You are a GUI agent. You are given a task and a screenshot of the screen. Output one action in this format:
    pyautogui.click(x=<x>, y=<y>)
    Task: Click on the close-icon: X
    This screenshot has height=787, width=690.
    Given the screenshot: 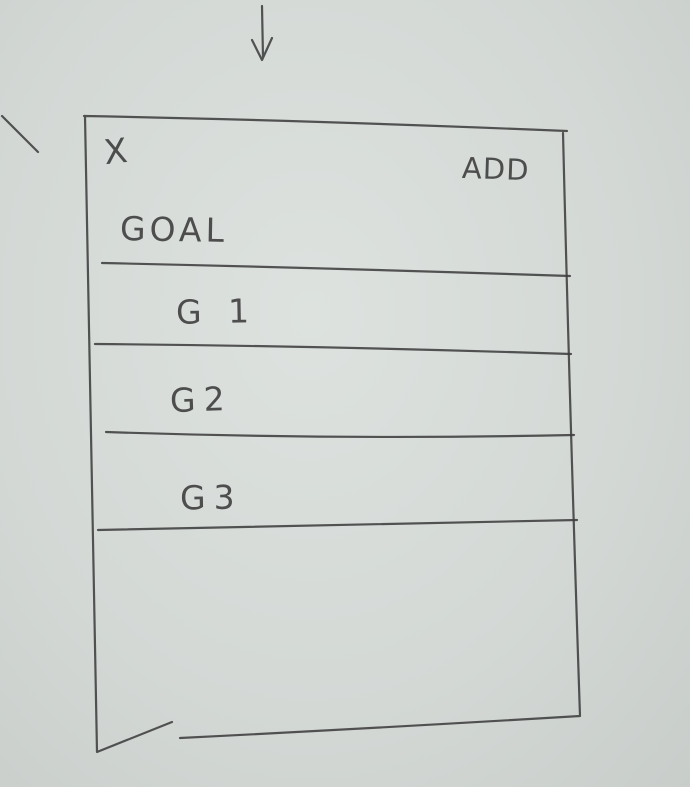 What is the action you would take?
    pyautogui.click(x=116, y=152)
    